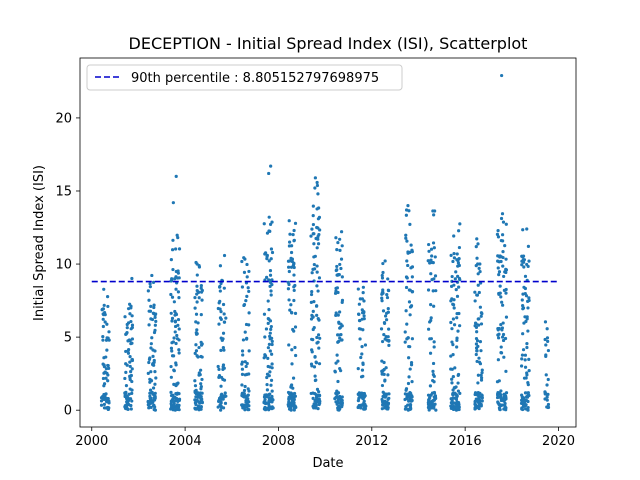 Image resolution: width=640 pixels, height=480 pixels. I want to click on y-tick-label: 20, so click(63, 118).